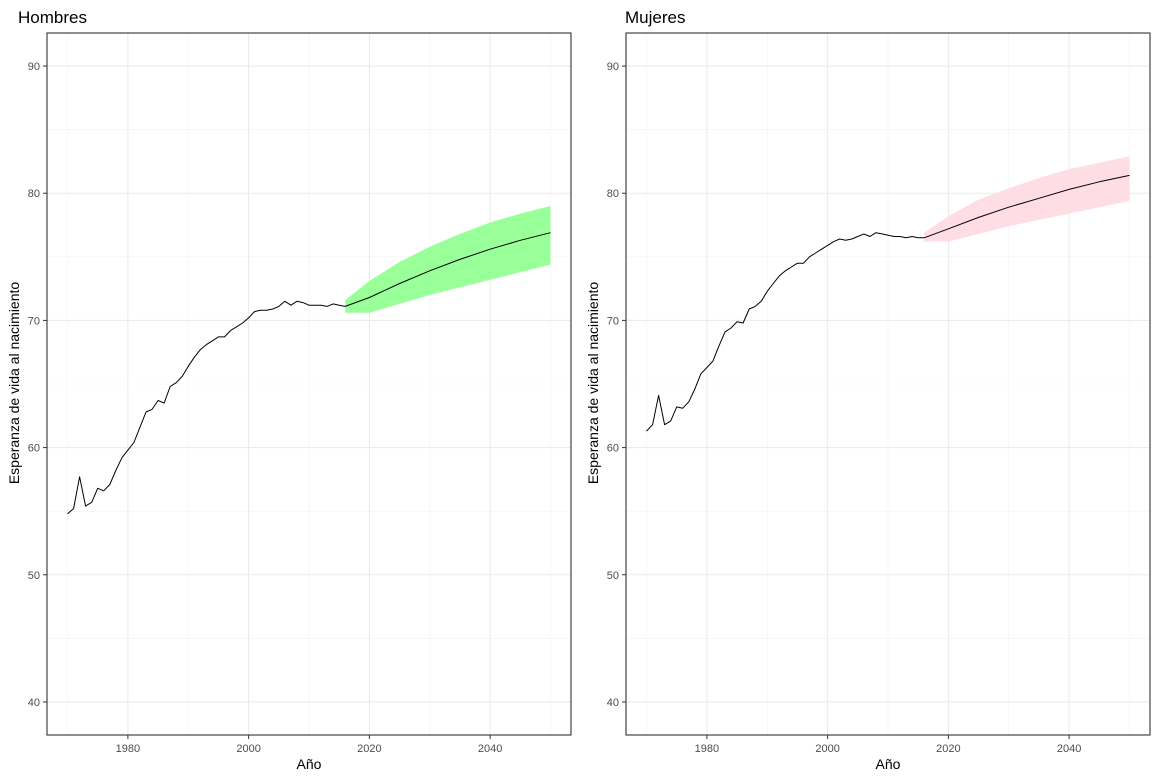 The height and width of the screenshot is (779, 1158). What do you see at coordinates (52, 17) in the screenshot?
I see `panel-title: Hombres` at bounding box center [52, 17].